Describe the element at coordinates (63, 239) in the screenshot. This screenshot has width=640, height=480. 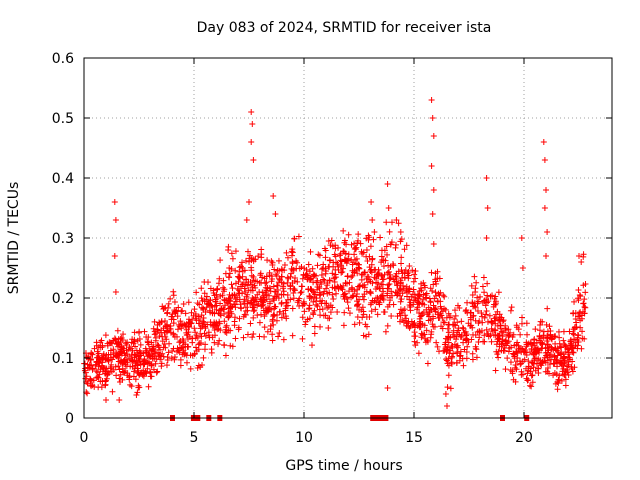
I see `y-tick-label: 0.3` at that location.